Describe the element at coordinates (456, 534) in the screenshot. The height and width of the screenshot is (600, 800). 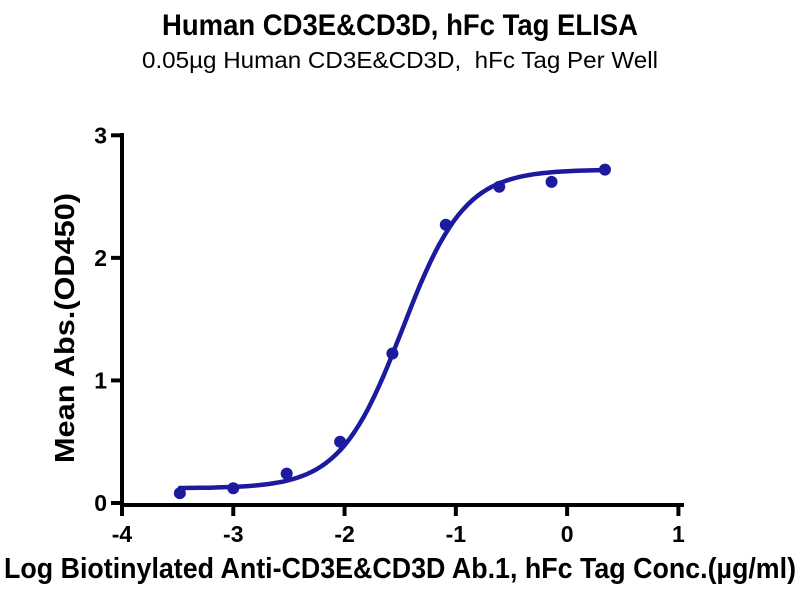
I see `x-tick-label: -1` at that location.